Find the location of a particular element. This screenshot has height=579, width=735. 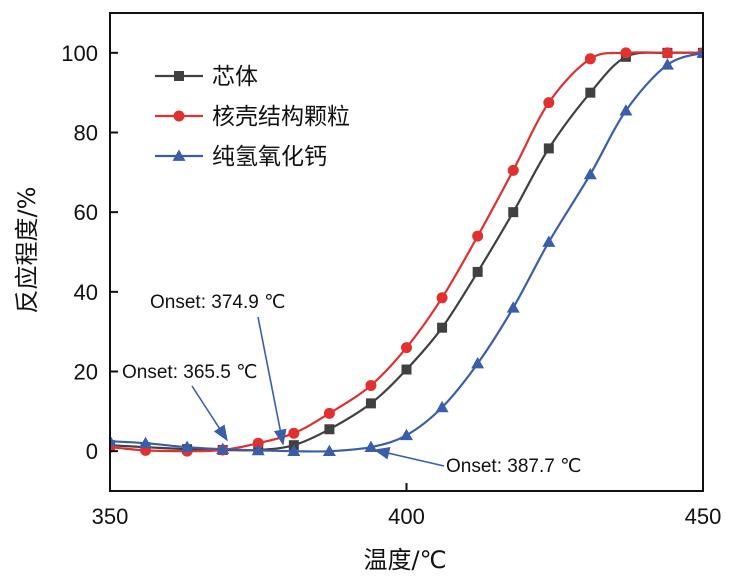

y-tick-label: 0 is located at coordinates (92, 451).